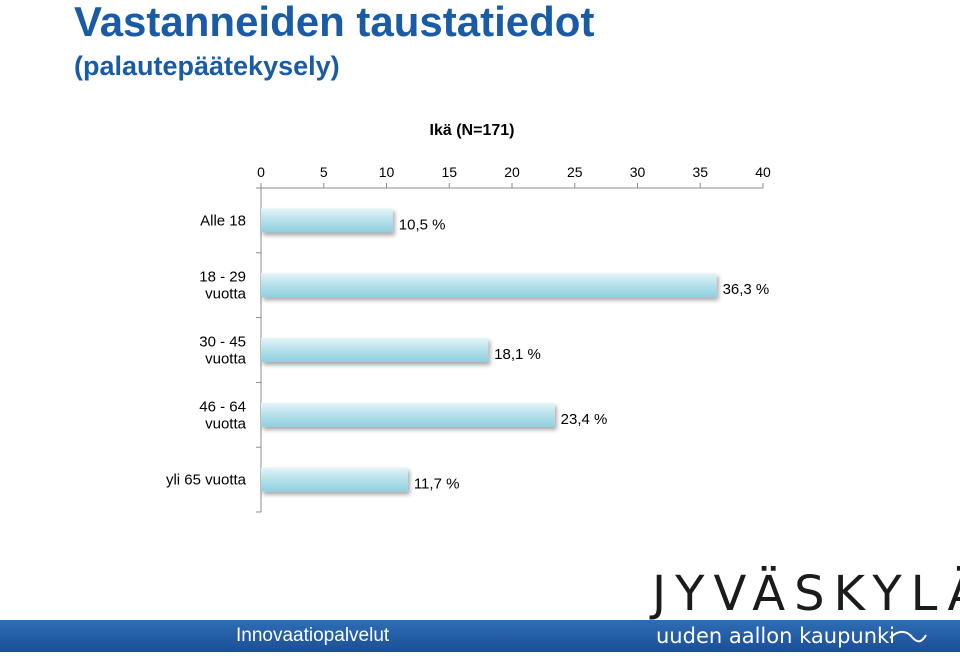  Describe the element at coordinates (517, 354) in the screenshot. I see `data-label: 18,1 %` at that location.